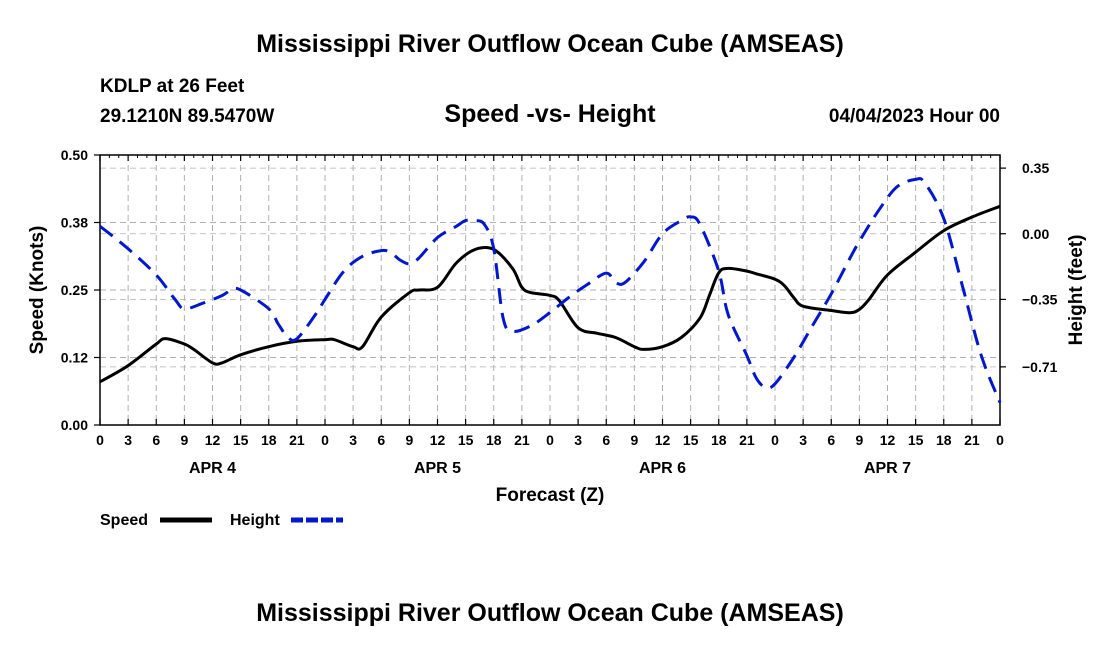 This screenshot has width=1100, height=650. What do you see at coordinates (1040, 299) in the screenshot?
I see `y-right-tick-label: −0.35` at bounding box center [1040, 299].